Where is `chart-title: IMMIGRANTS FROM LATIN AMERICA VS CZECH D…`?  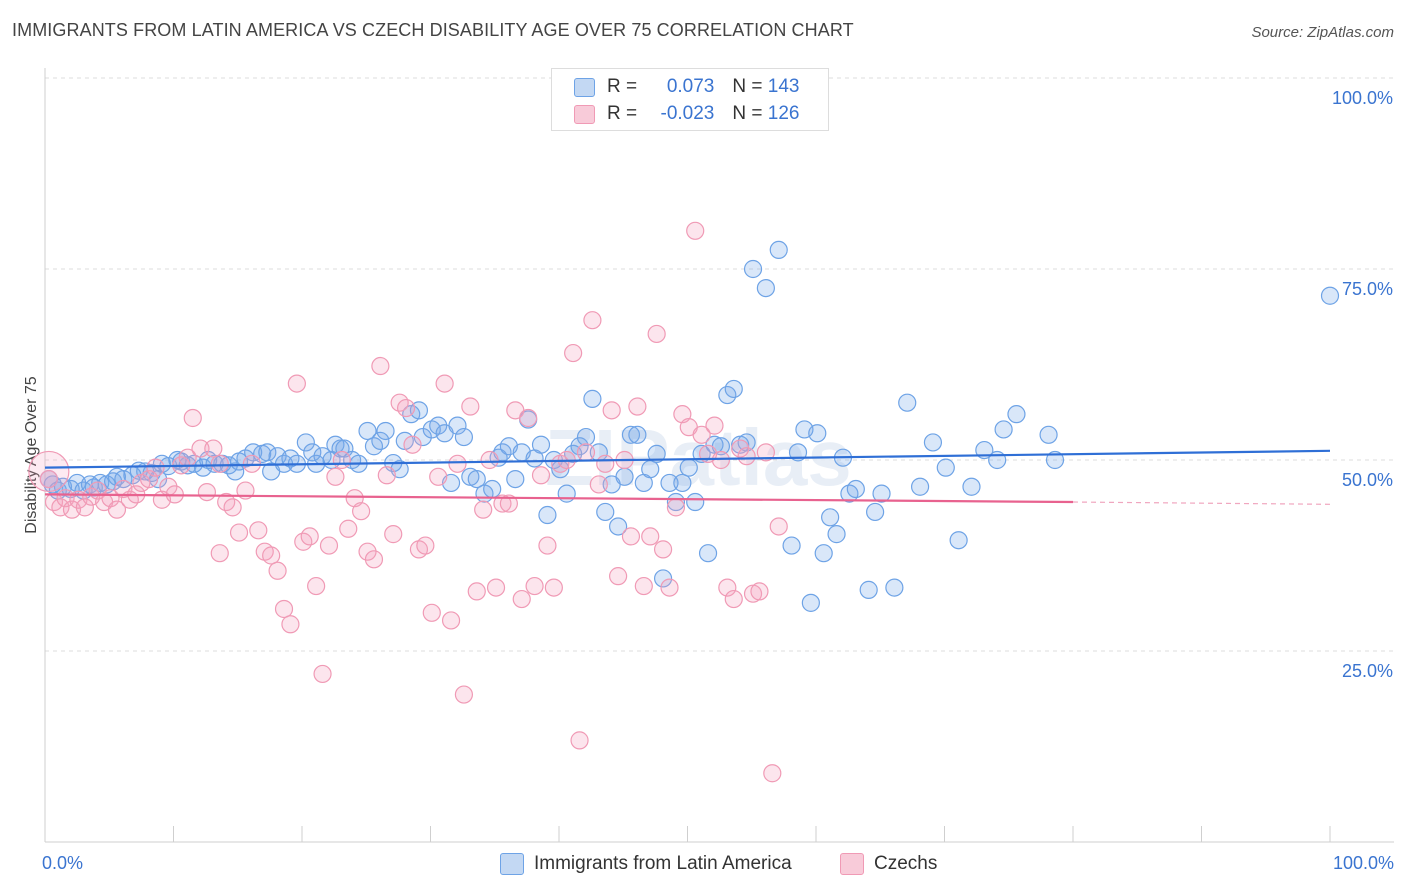
chart-title: IMMIGRANTS FROM LATIN AMERICA VS CZECH D… is located at coordinates (433, 30).